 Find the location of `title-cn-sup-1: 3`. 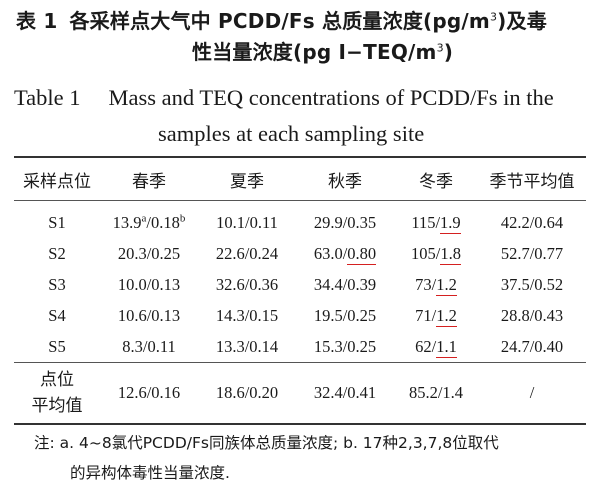

title-cn-sup-1: 3 is located at coordinates (493, 17).